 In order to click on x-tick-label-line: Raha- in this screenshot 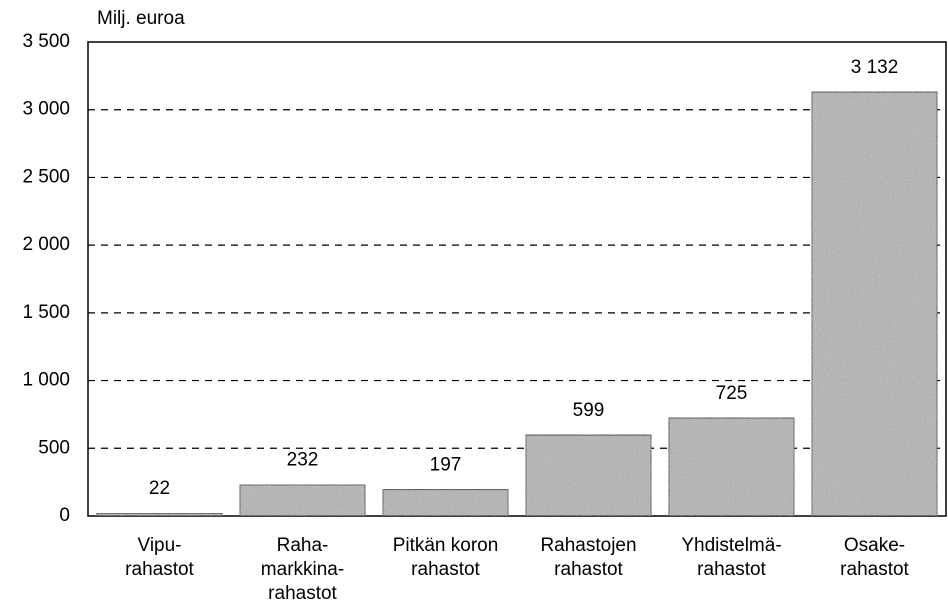, I will do `click(303, 545)`.